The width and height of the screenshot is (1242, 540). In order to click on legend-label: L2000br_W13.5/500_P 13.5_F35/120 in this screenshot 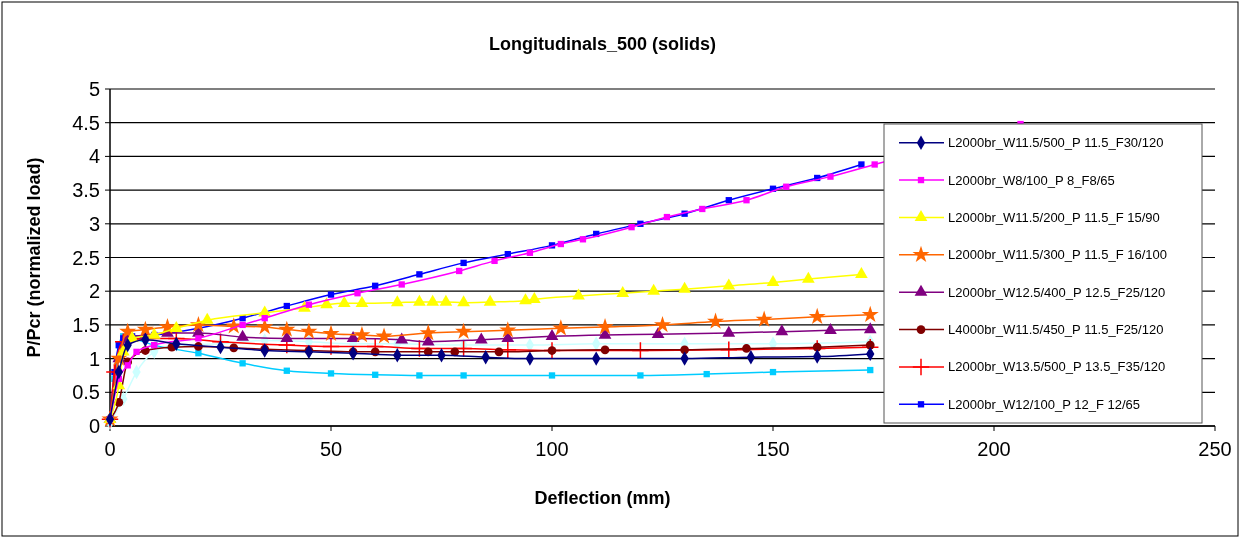, I will do `click(1057, 367)`.